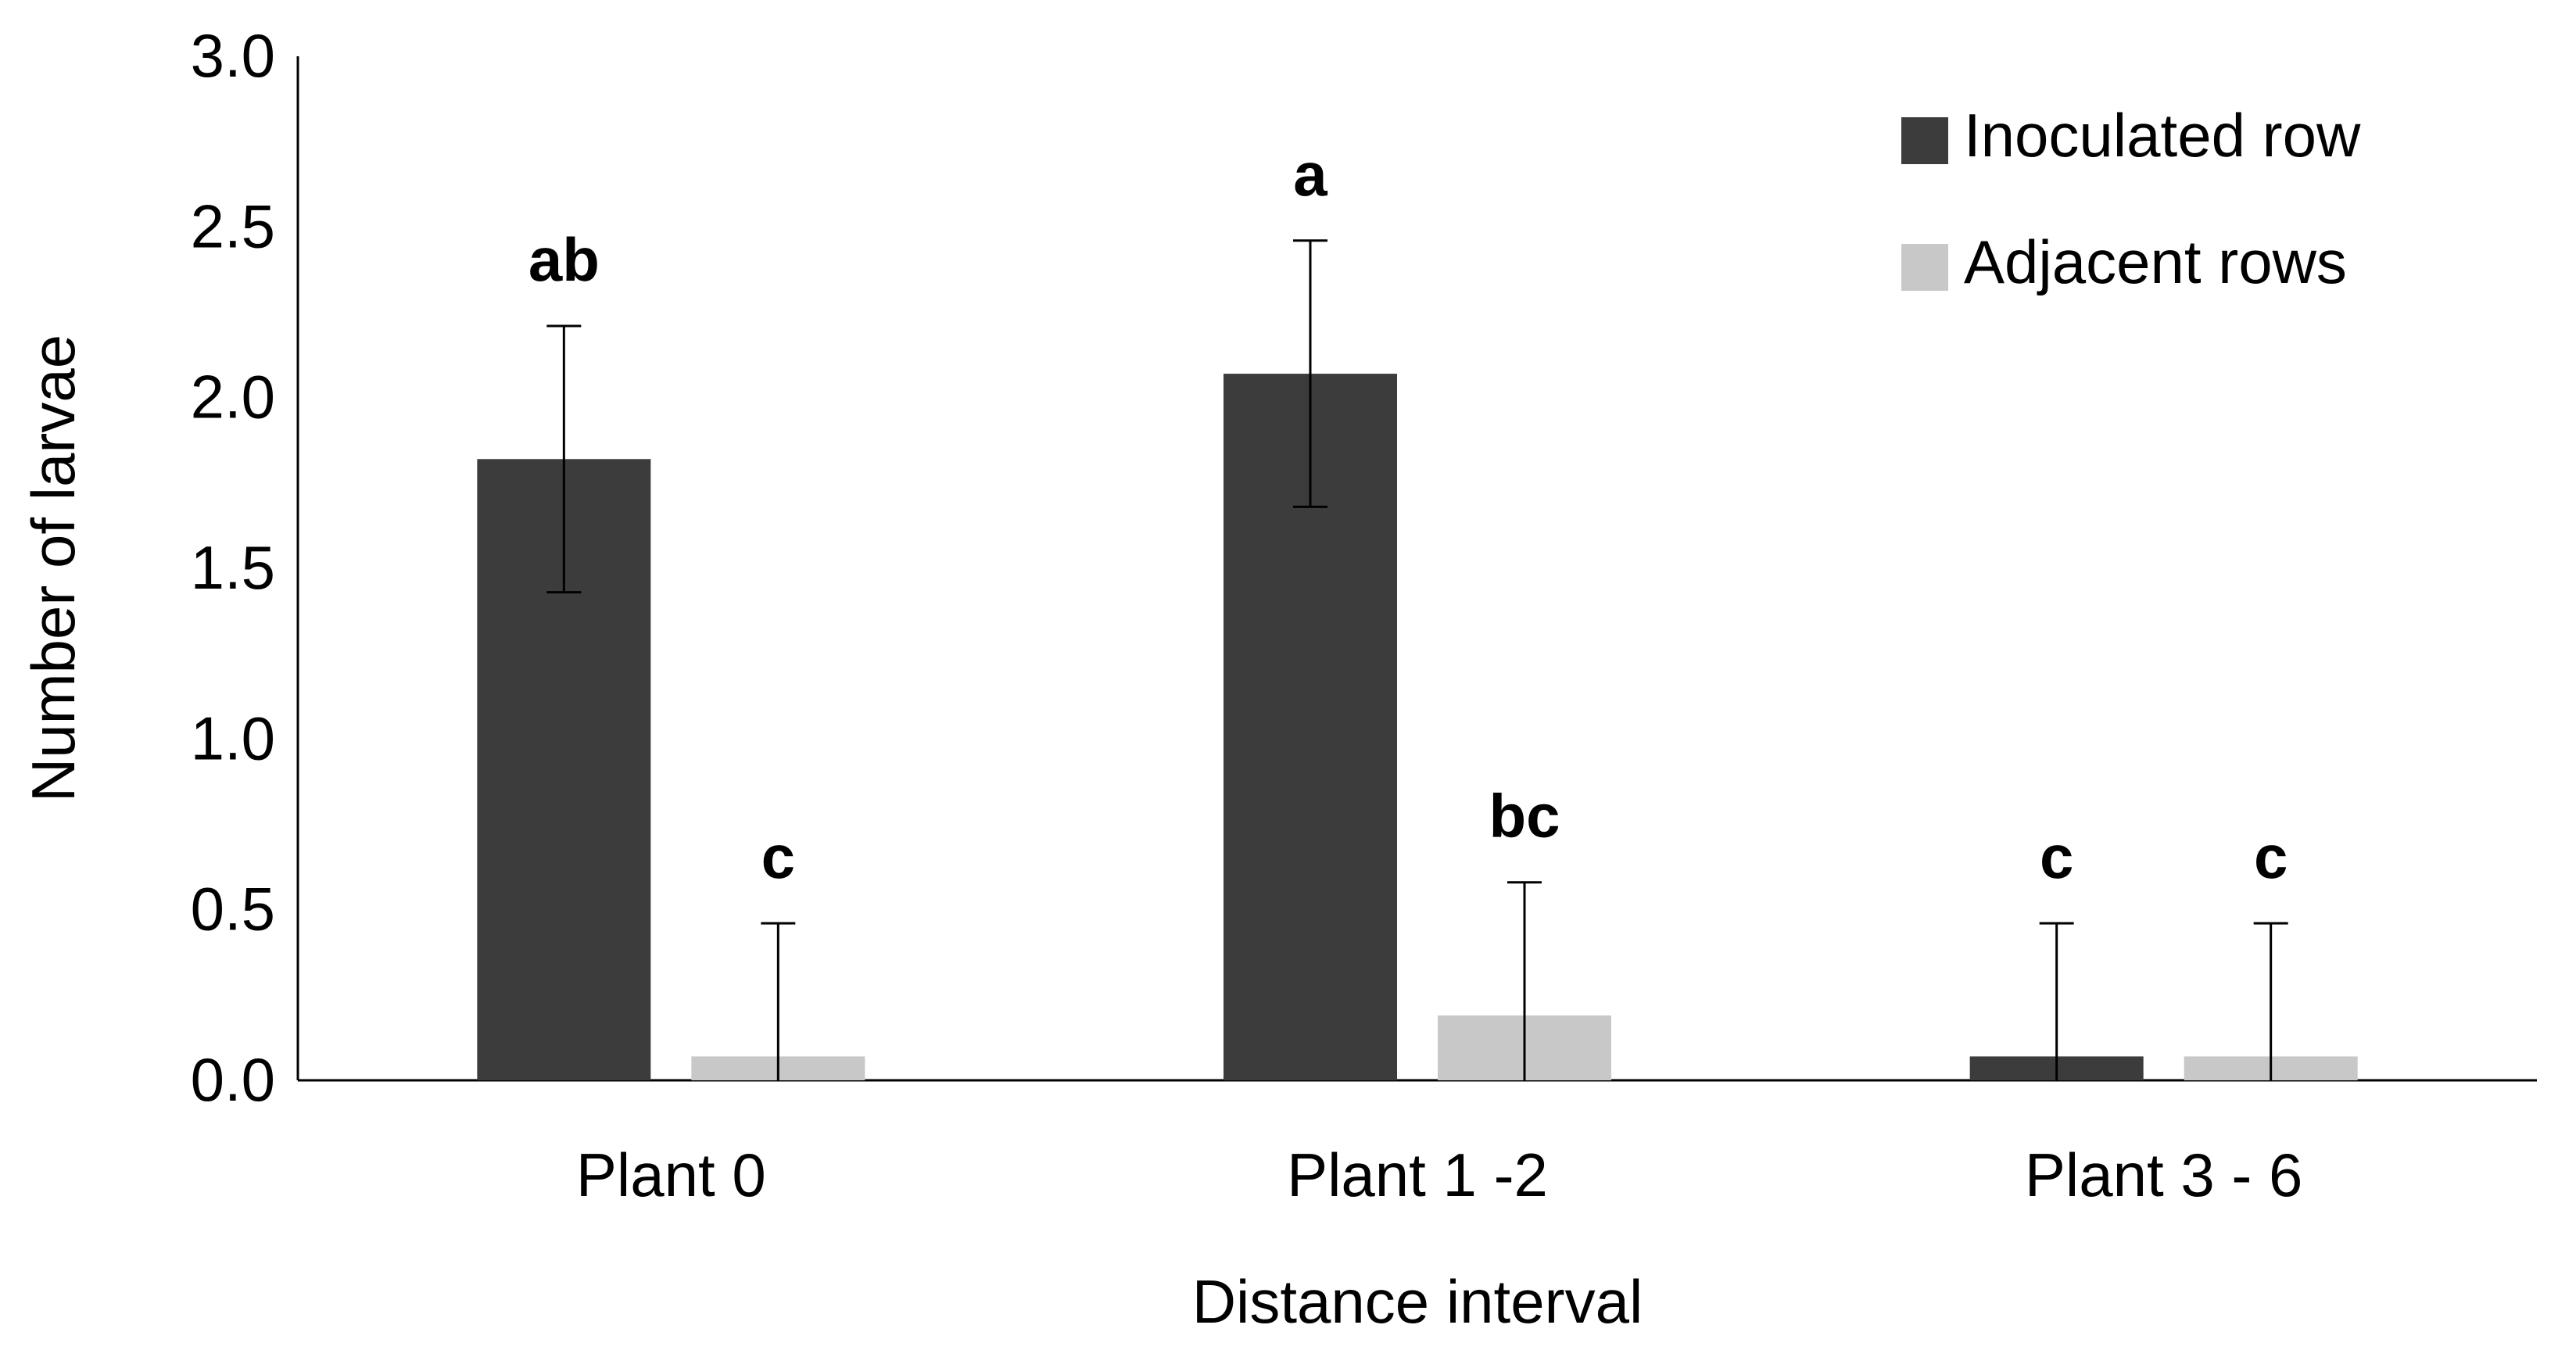 Image resolution: width=2576 pixels, height=1350 pixels. What do you see at coordinates (2131, 198) in the screenshot?
I see `legend: Inoculated row Adjacent rows` at bounding box center [2131, 198].